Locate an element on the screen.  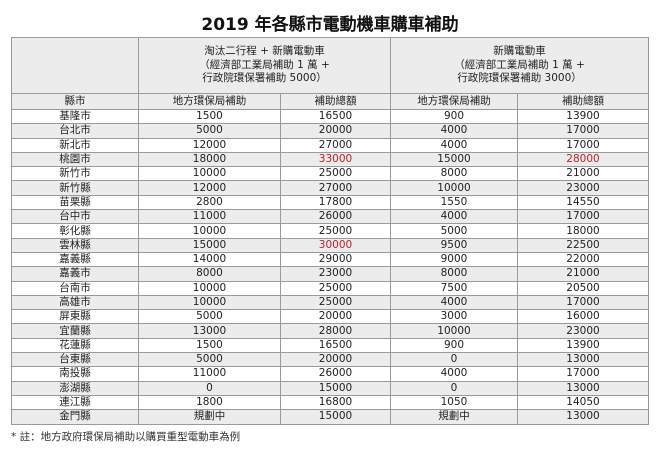
value-cell: 22500 is located at coordinates (583, 245).